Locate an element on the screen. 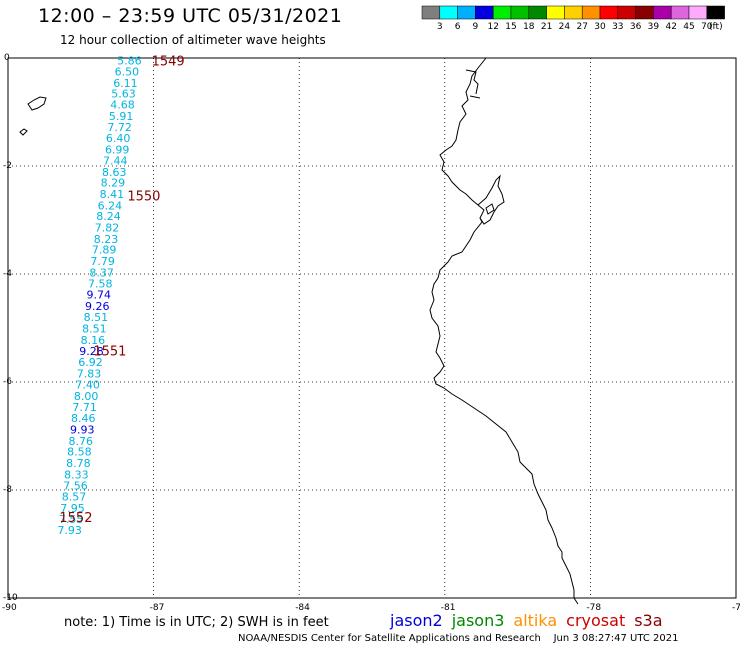  legend-label: 3 is located at coordinates (440, 27).